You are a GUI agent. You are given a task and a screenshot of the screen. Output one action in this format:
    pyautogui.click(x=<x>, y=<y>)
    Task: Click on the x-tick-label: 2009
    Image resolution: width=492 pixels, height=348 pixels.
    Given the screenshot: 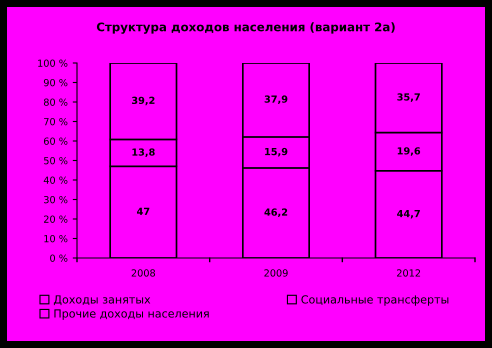 What is the action you would take?
    pyautogui.click(x=276, y=273)
    